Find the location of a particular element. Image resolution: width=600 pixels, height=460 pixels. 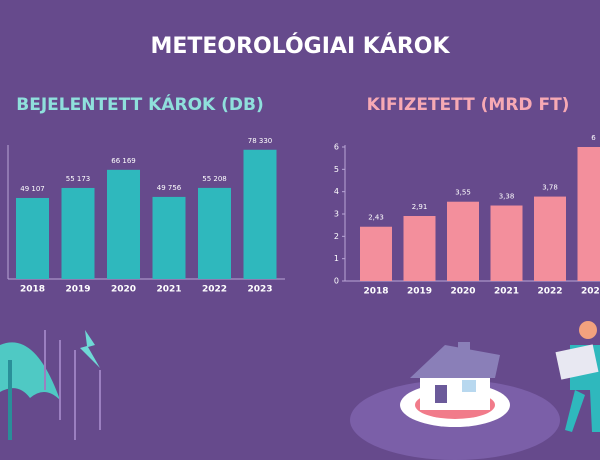

value-label: 2,91 is located at coordinates (420, 207).